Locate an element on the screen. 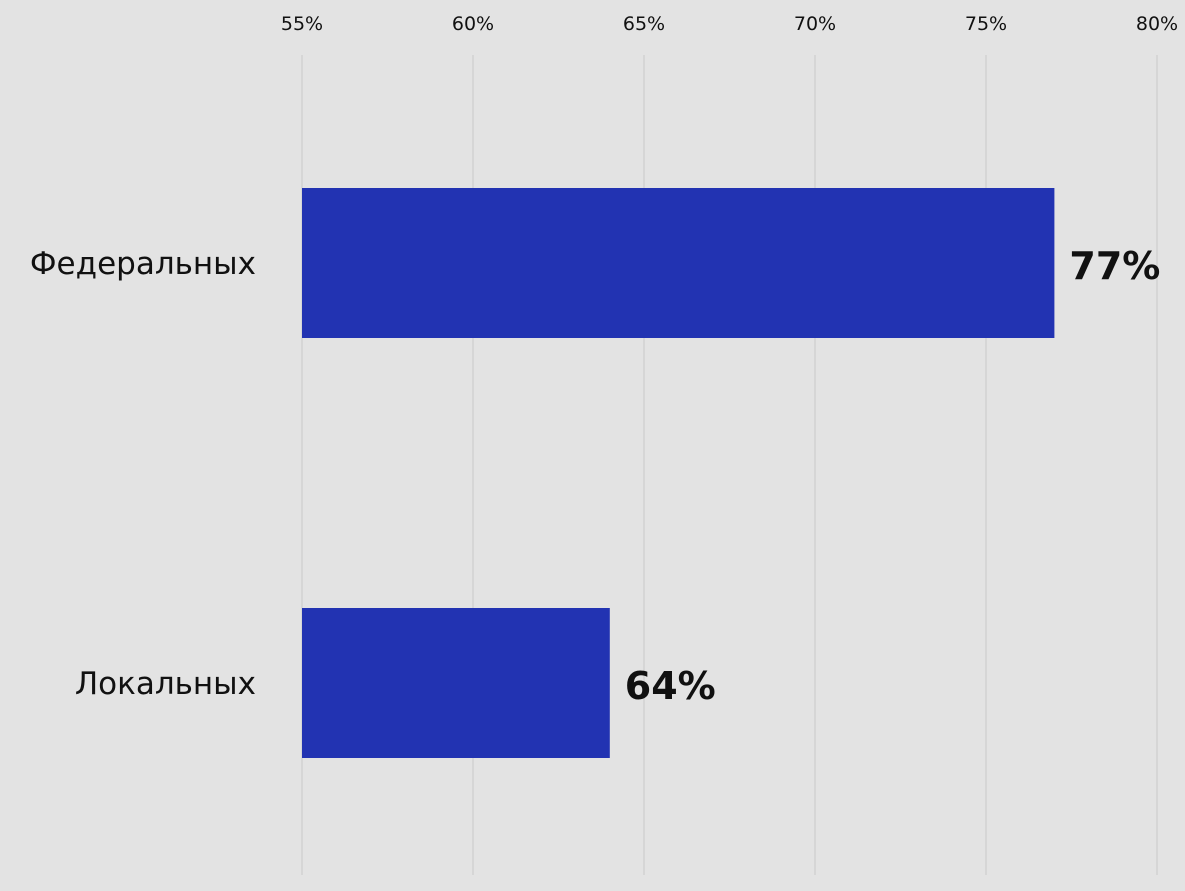 Image resolution: width=1185 pixels, height=891 pixels. x-tick-label-80: 80% is located at coordinates (1157, 24).